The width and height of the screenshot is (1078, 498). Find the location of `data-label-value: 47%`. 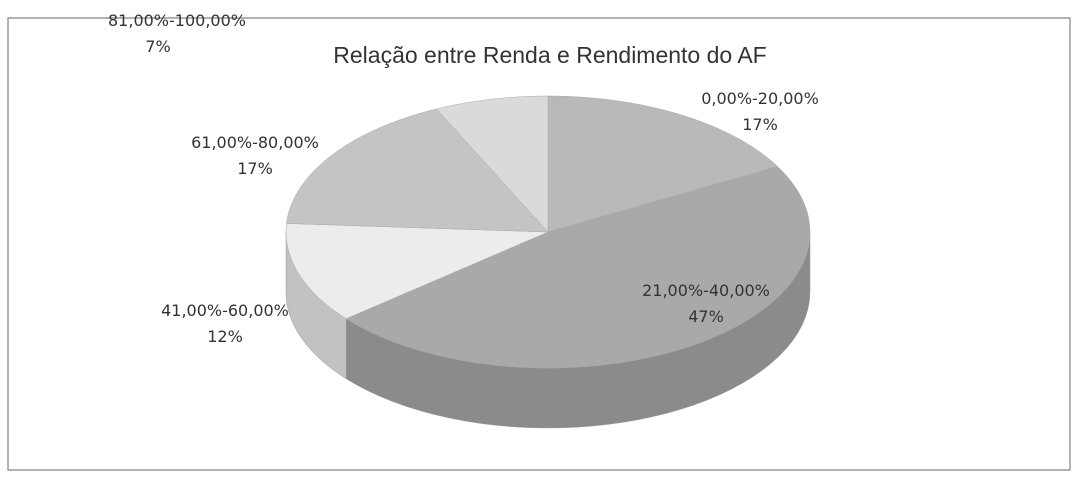

data-label-value: 47% is located at coordinates (706, 316).